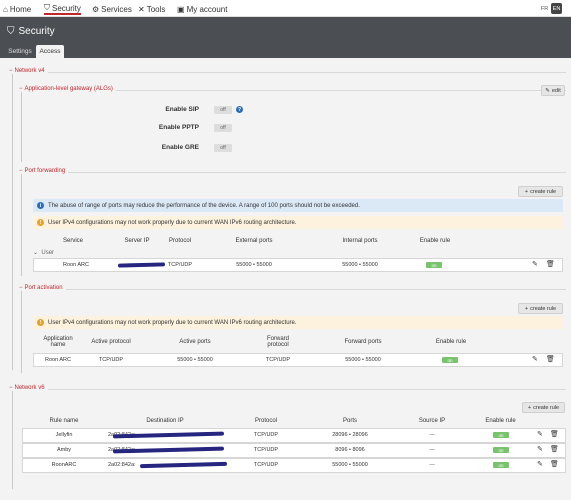 This screenshot has height=500, width=571. What do you see at coordinates (165, 421) in the screenshot?
I see `v6-col-destination-ip: Destination IP` at bounding box center [165, 421].